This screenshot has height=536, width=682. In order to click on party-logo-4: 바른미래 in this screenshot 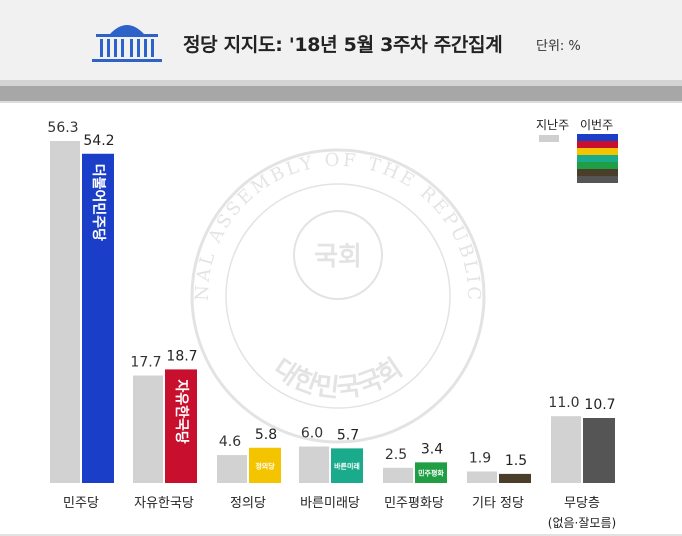, I will do `click(347, 466)`.